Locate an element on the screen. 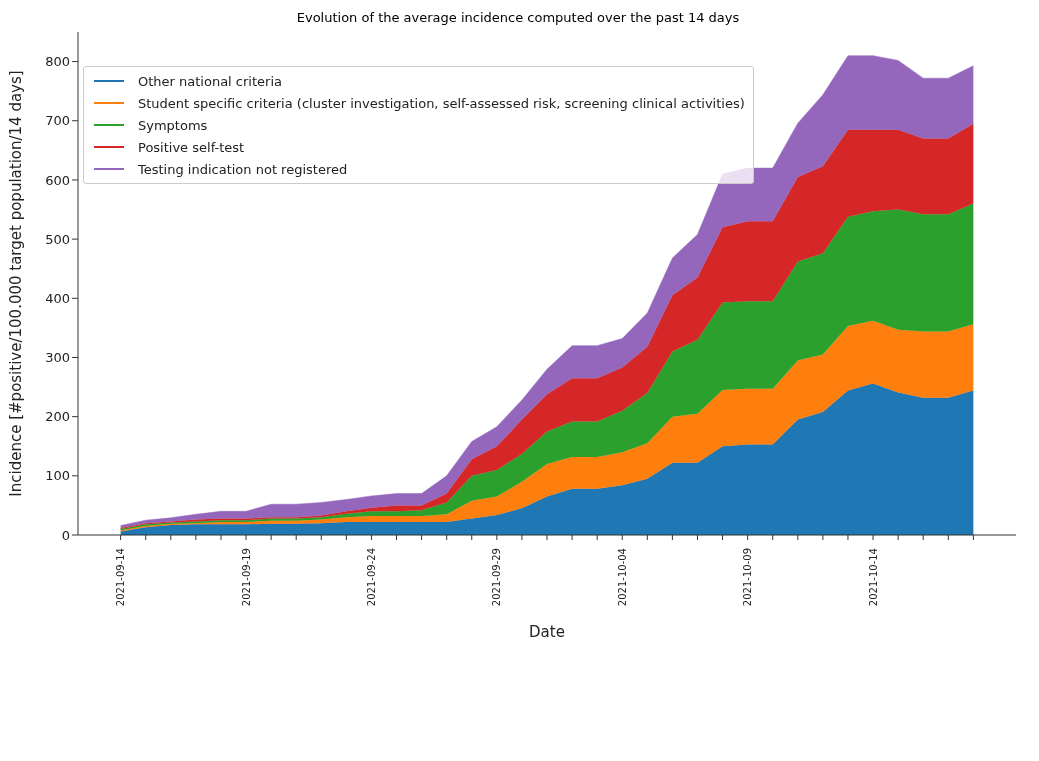  x-axis-title: Date is located at coordinates (547, 632).